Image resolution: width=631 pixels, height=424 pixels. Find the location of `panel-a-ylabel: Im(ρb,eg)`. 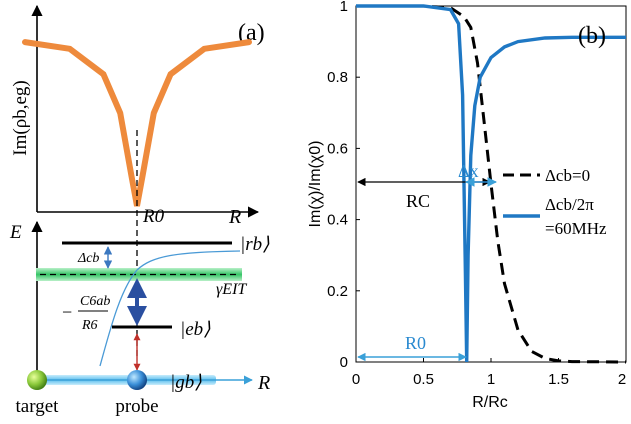

panel-a-ylabel: Im(ρb,eg) is located at coordinates (20, 117).